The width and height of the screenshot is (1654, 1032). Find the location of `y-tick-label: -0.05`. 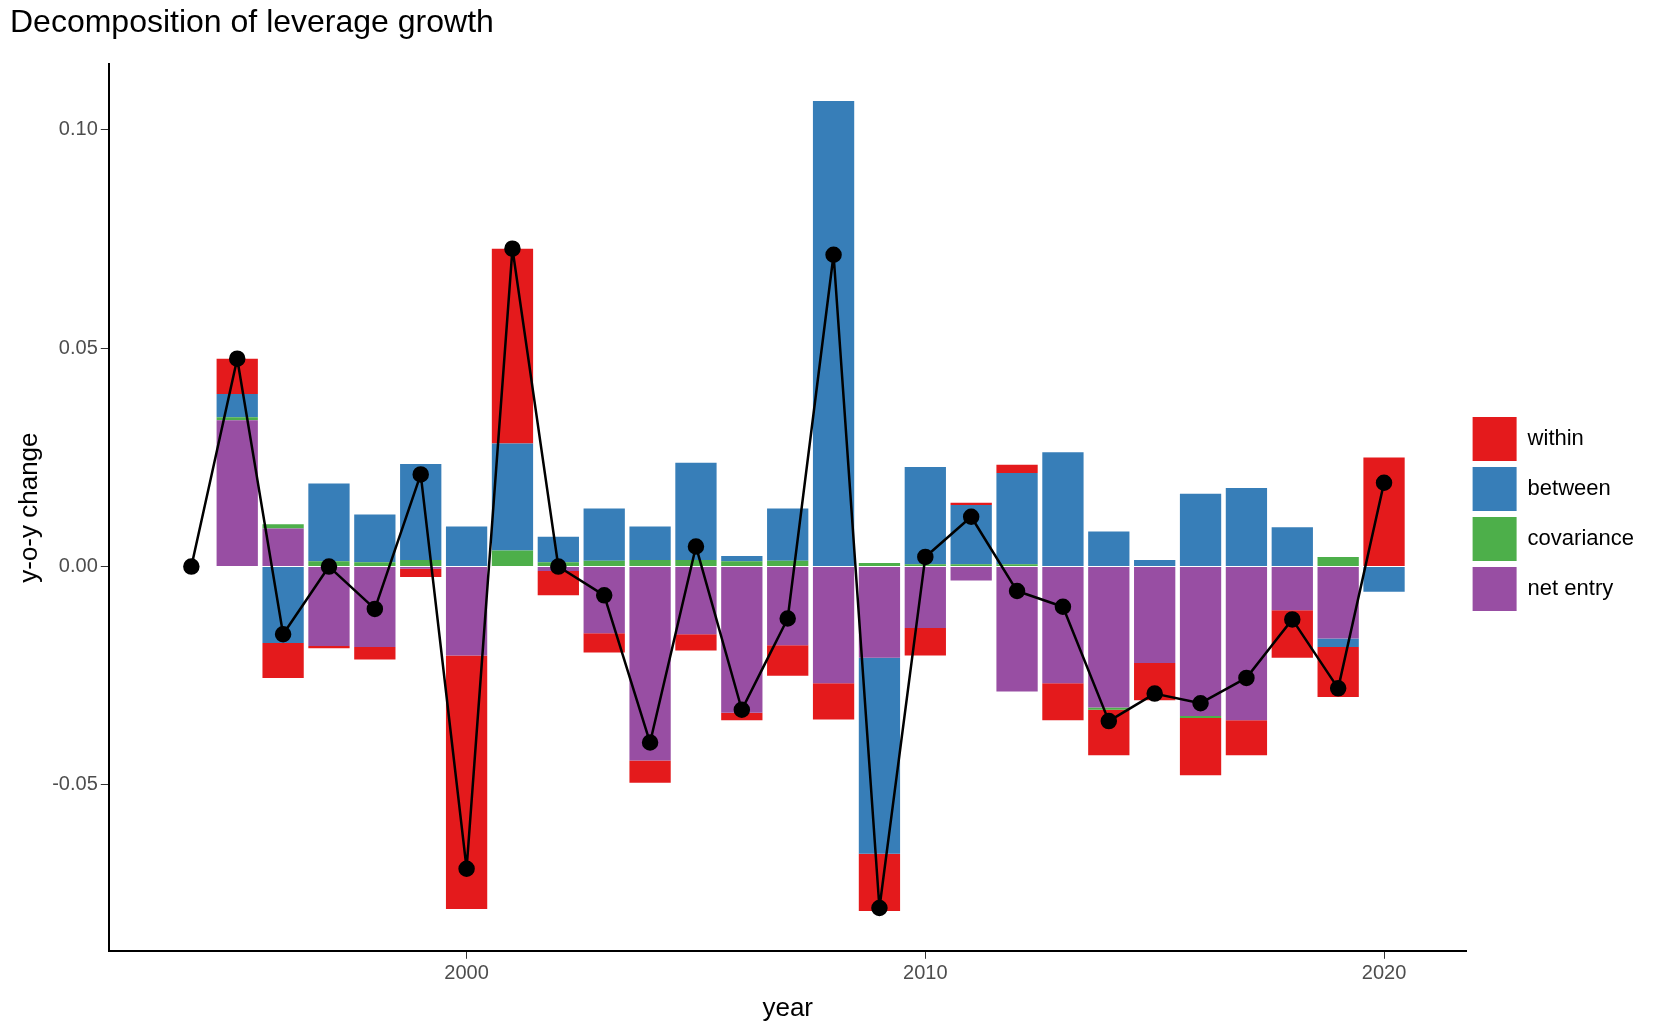

y-tick-label: -0.05 is located at coordinates (75, 783).